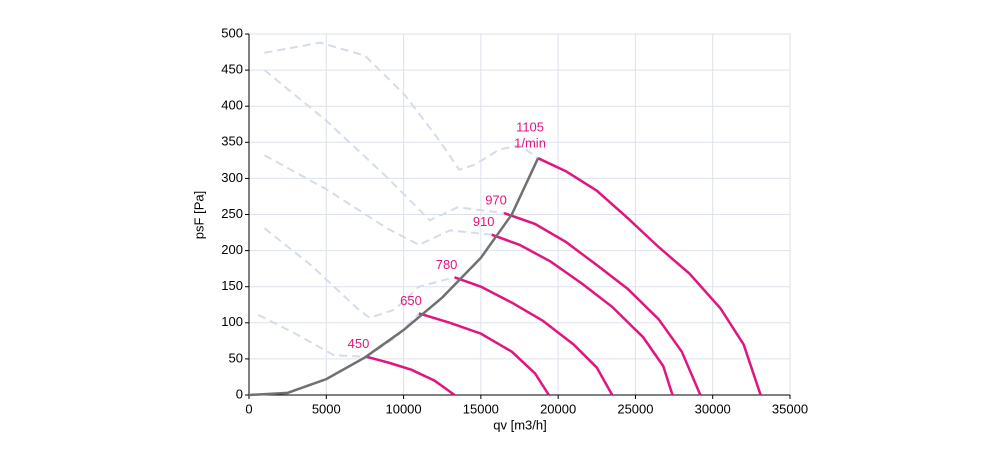 This screenshot has height=455, width=1000. I want to click on curve-label: 970, so click(496, 199).